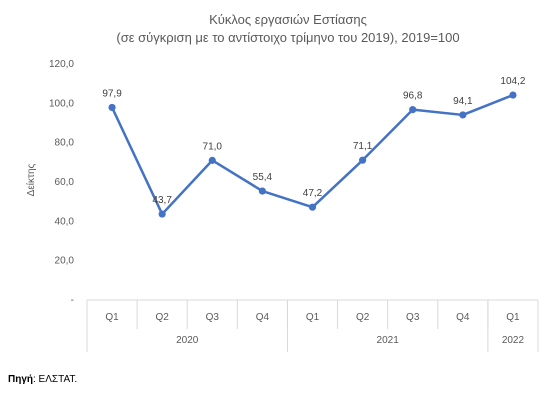 The width and height of the screenshot is (558, 416). What do you see at coordinates (162, 200) in the screenshot?
I see `data-label: 43,7` at bounding box center [162, 200].